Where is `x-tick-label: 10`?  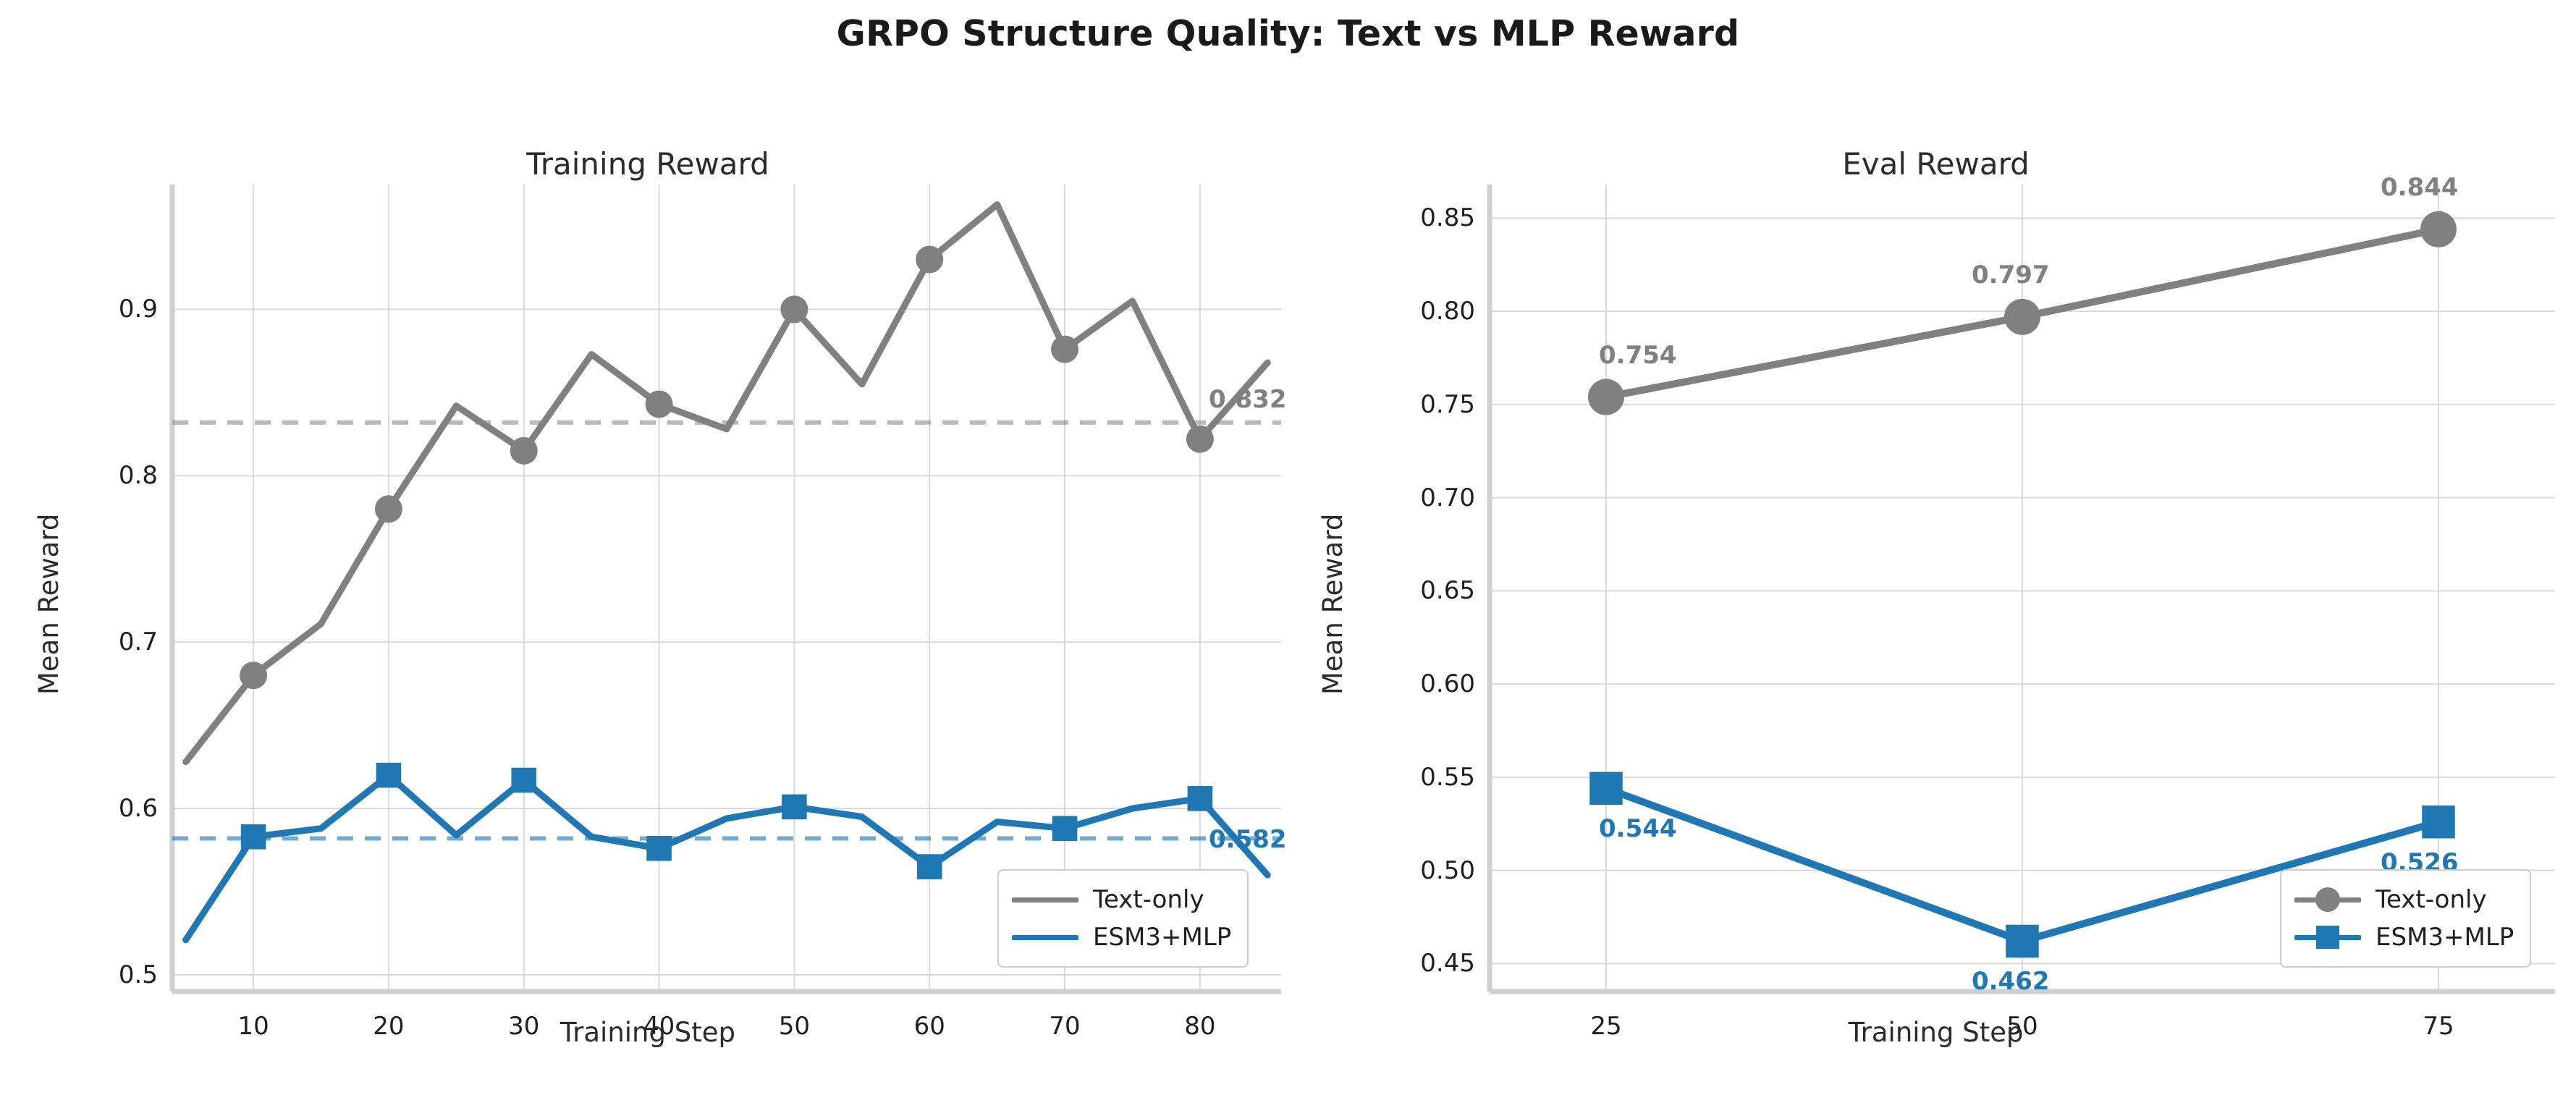
x-tick-label: 10 is located at coordinates (253, 1026).